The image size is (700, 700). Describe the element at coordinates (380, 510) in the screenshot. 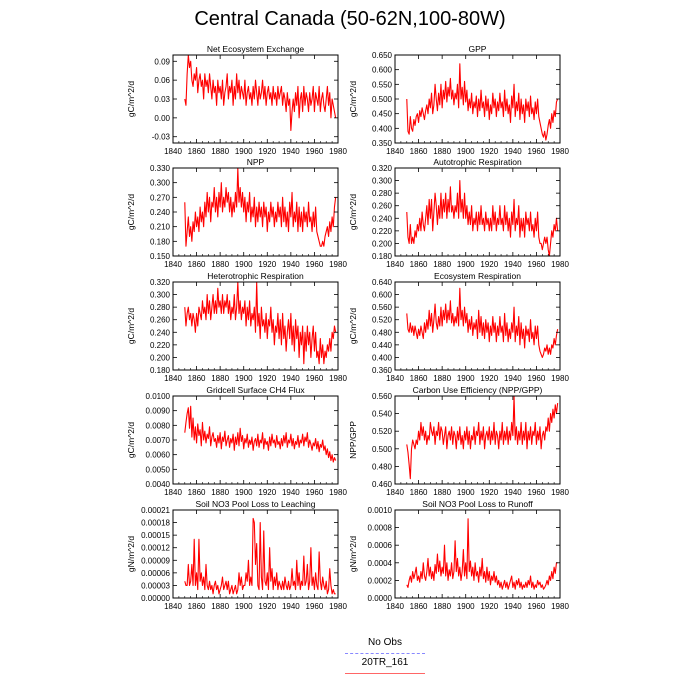

I see `panel-10-ytick-label-5: 0.0010` at that location.